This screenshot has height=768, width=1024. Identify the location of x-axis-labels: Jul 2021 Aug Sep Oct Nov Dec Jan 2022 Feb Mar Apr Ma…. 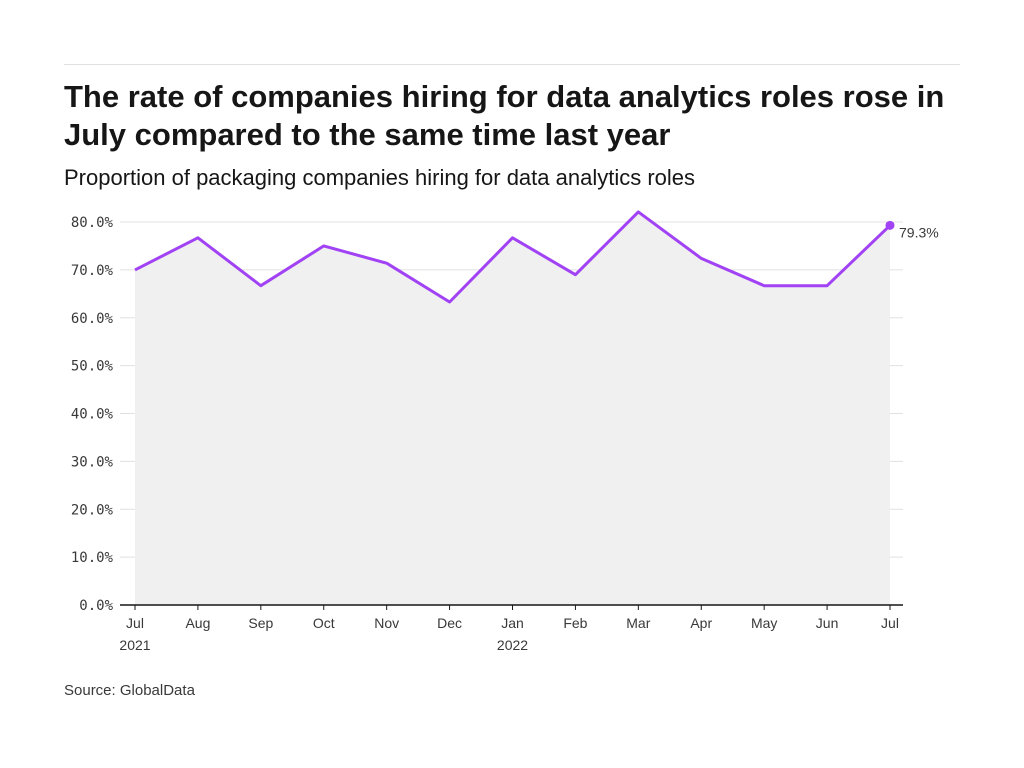
(509, 629).